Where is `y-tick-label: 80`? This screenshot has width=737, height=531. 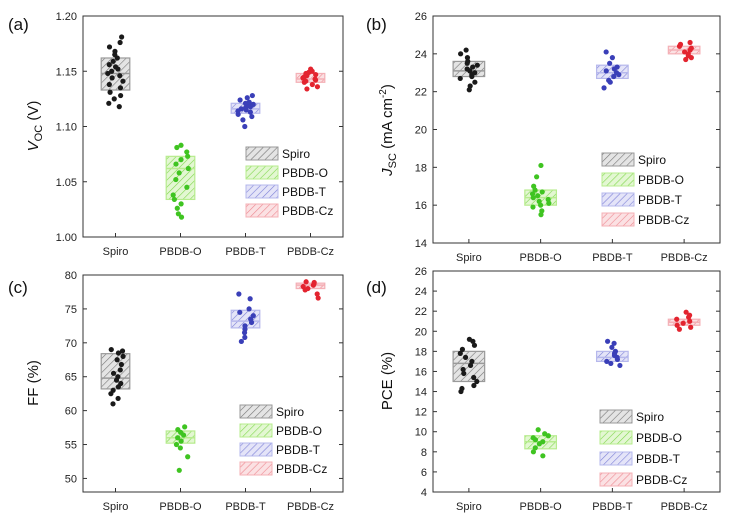
y-tick-label: 80 is located at coordinates (71, 276).